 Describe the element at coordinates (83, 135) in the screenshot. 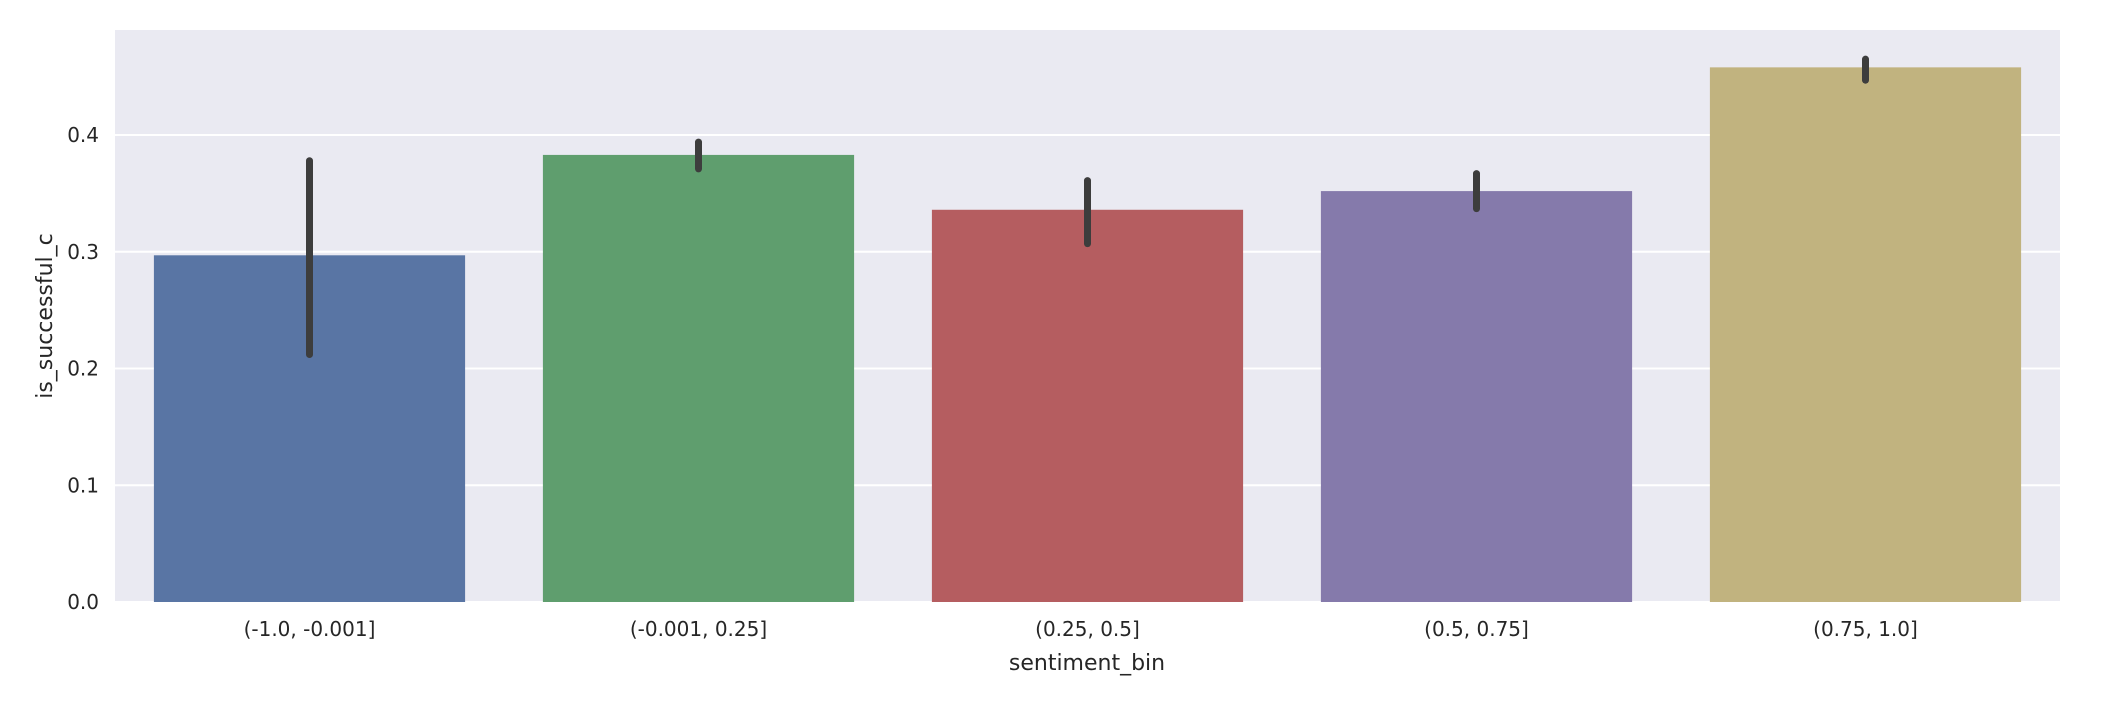

I see `y-tick-label: 0.4` at that location.